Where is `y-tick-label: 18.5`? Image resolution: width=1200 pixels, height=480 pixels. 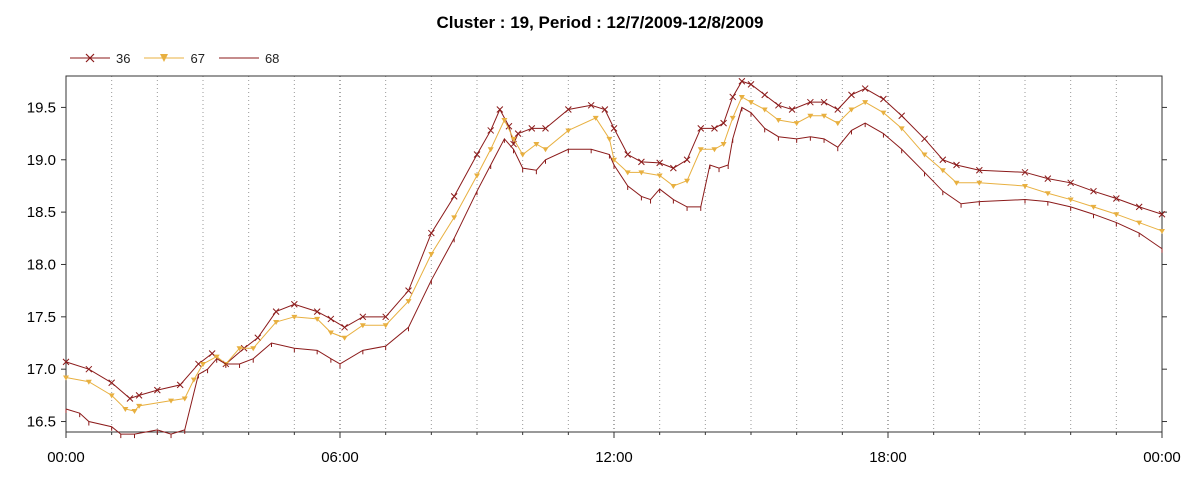 y-tick-label: 18.5 is located at coordinates (41, 212).